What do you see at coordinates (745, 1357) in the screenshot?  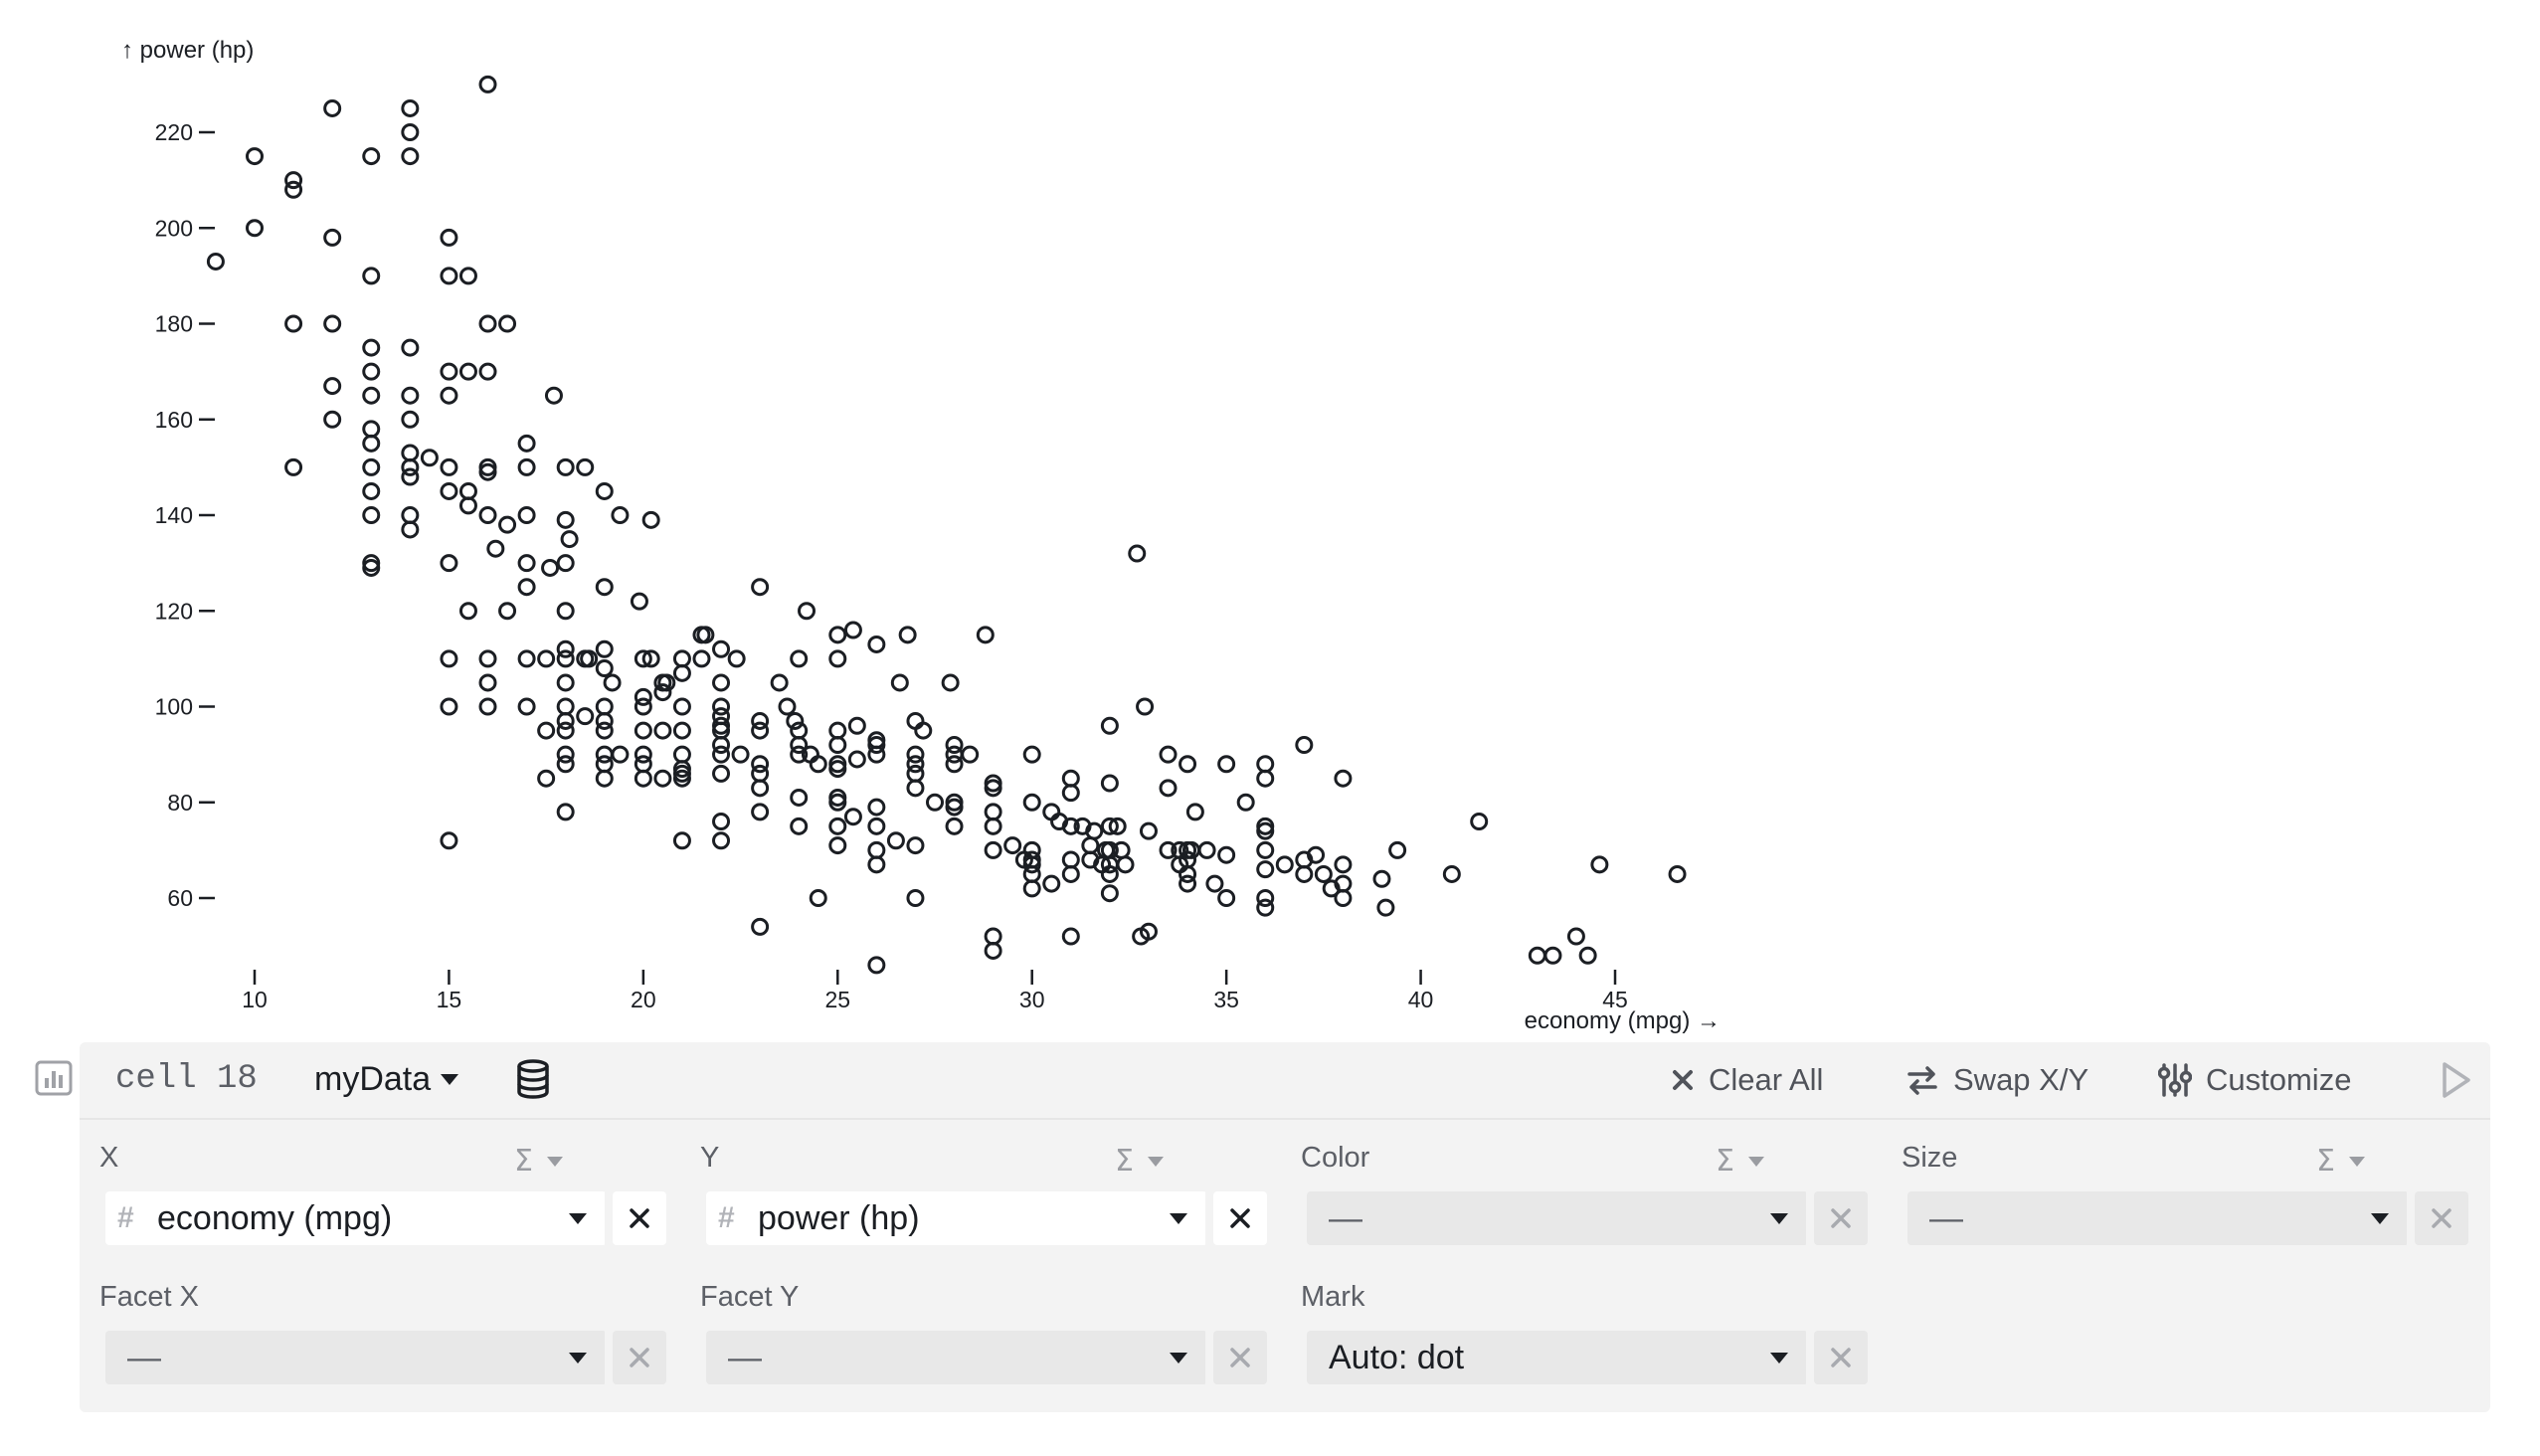 I see `facet-y-value: —` at bounding box center [745, 1357].